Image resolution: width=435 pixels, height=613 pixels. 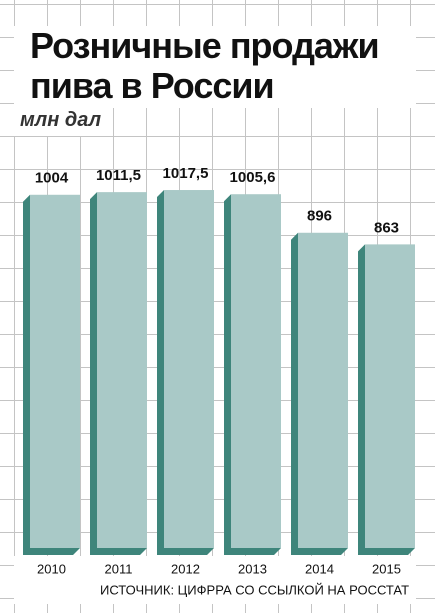 I want to click on value-label: 1004, so click(x=52, y=178).